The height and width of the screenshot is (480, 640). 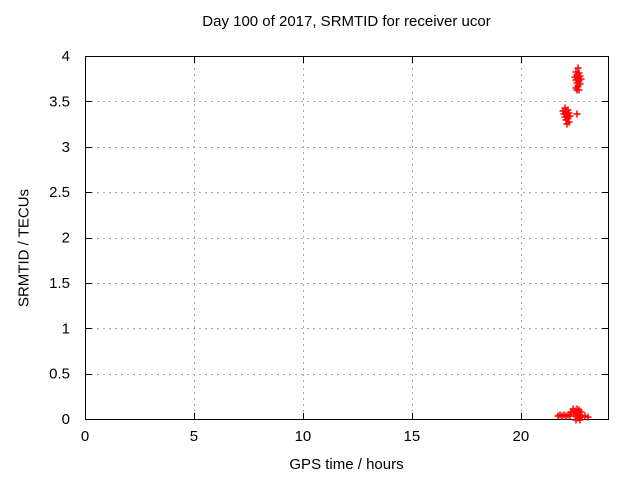 I want to click on y-tick-label: 0.5, so click(x=59, y=374).